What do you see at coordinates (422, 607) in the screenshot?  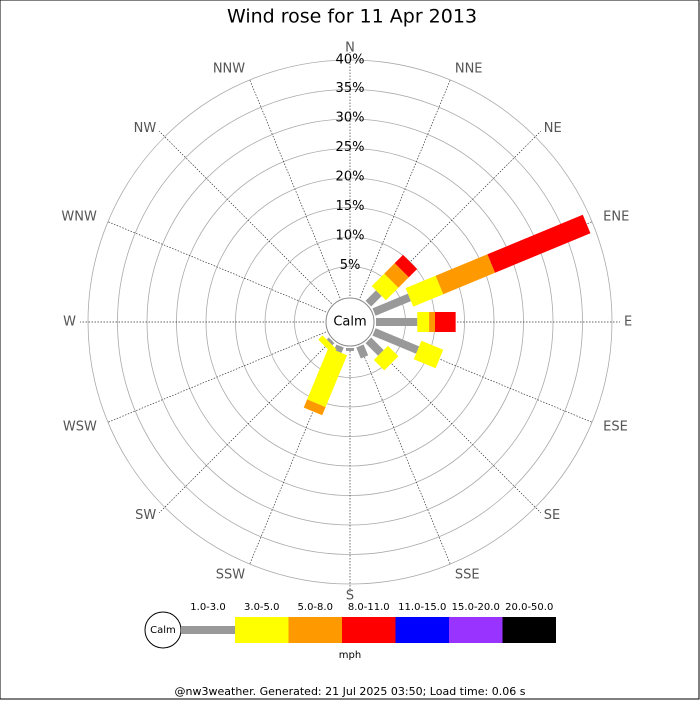 I see `legend-label: 11.0-15.0` at bounding box center [422, 607].